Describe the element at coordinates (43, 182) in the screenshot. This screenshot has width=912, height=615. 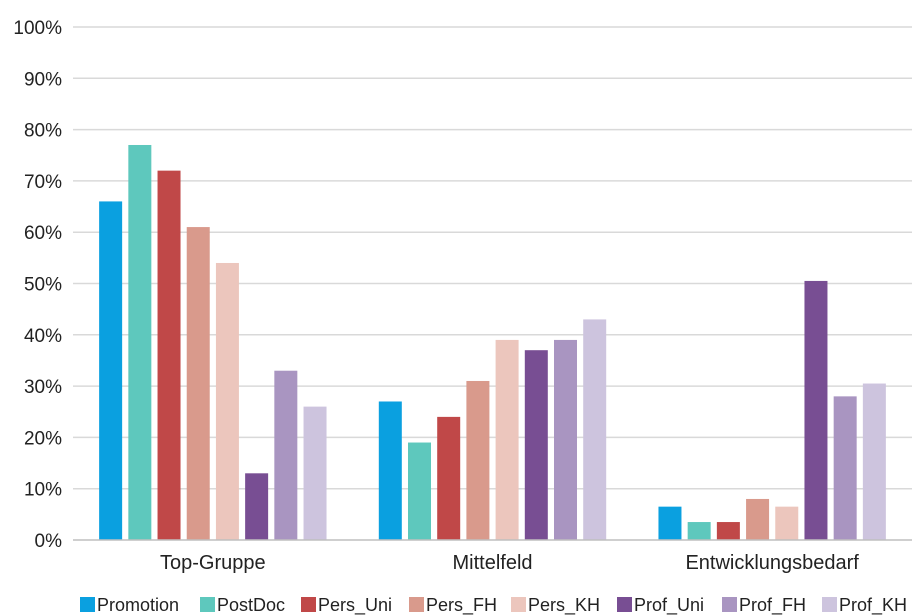
I see `y-tick-label: 70%` at that location.